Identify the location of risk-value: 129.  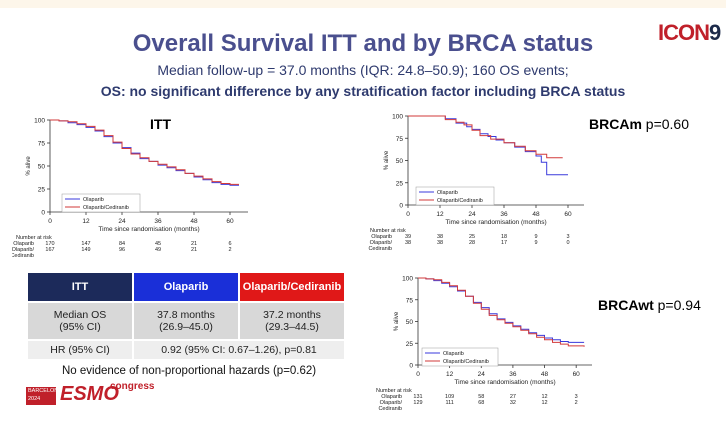
(417, 403).